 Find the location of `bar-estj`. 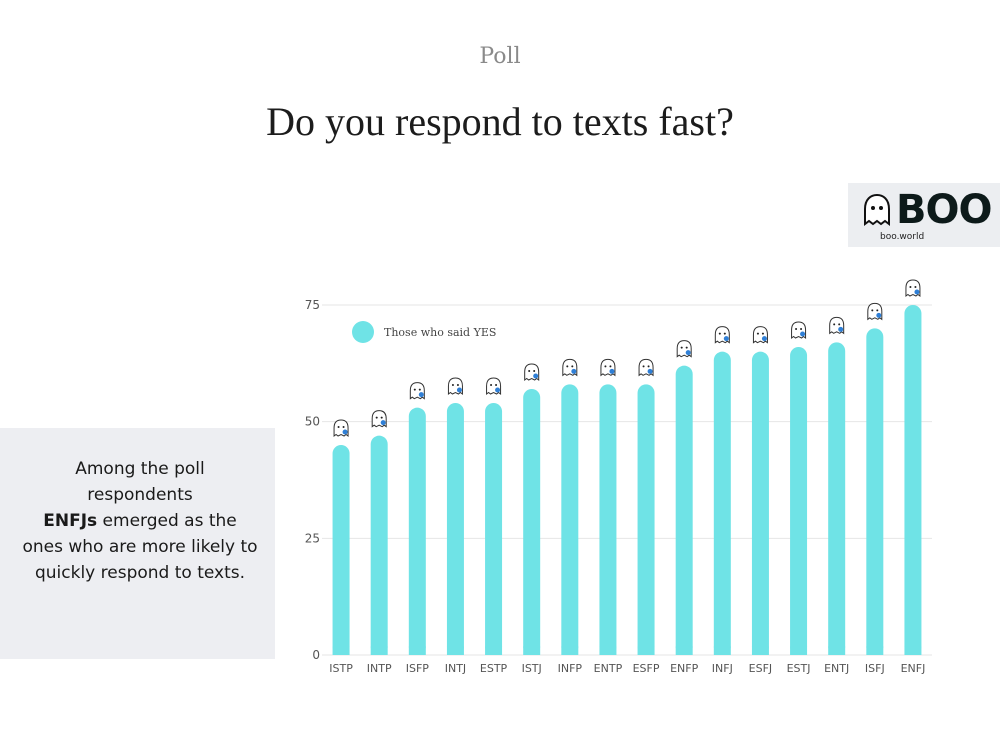

bar-estj is located at coordinates (799, 501).